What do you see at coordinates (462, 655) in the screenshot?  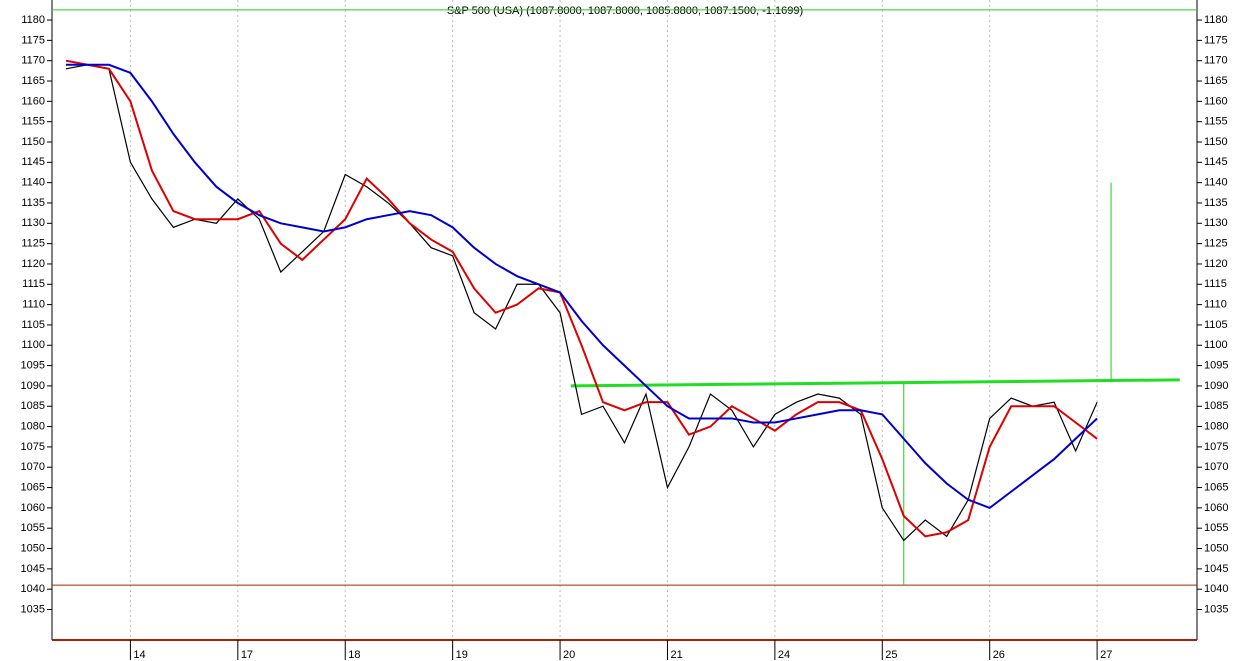 I see `x-tick-label: 19` at bounding box center [462, 655].